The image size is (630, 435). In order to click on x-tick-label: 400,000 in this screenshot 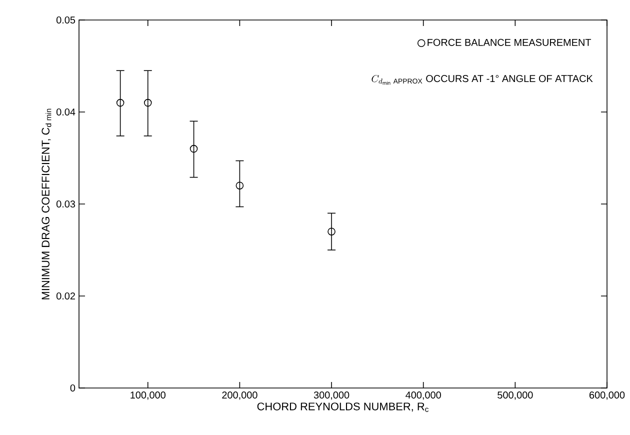, I will do `click(423, 396)`.